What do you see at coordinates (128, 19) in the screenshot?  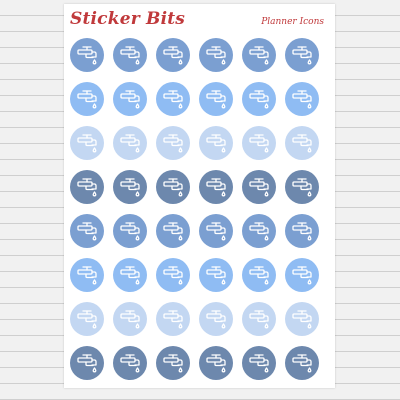 I see `brand-title: Sticker Bits` at bounding box center [128, 19].